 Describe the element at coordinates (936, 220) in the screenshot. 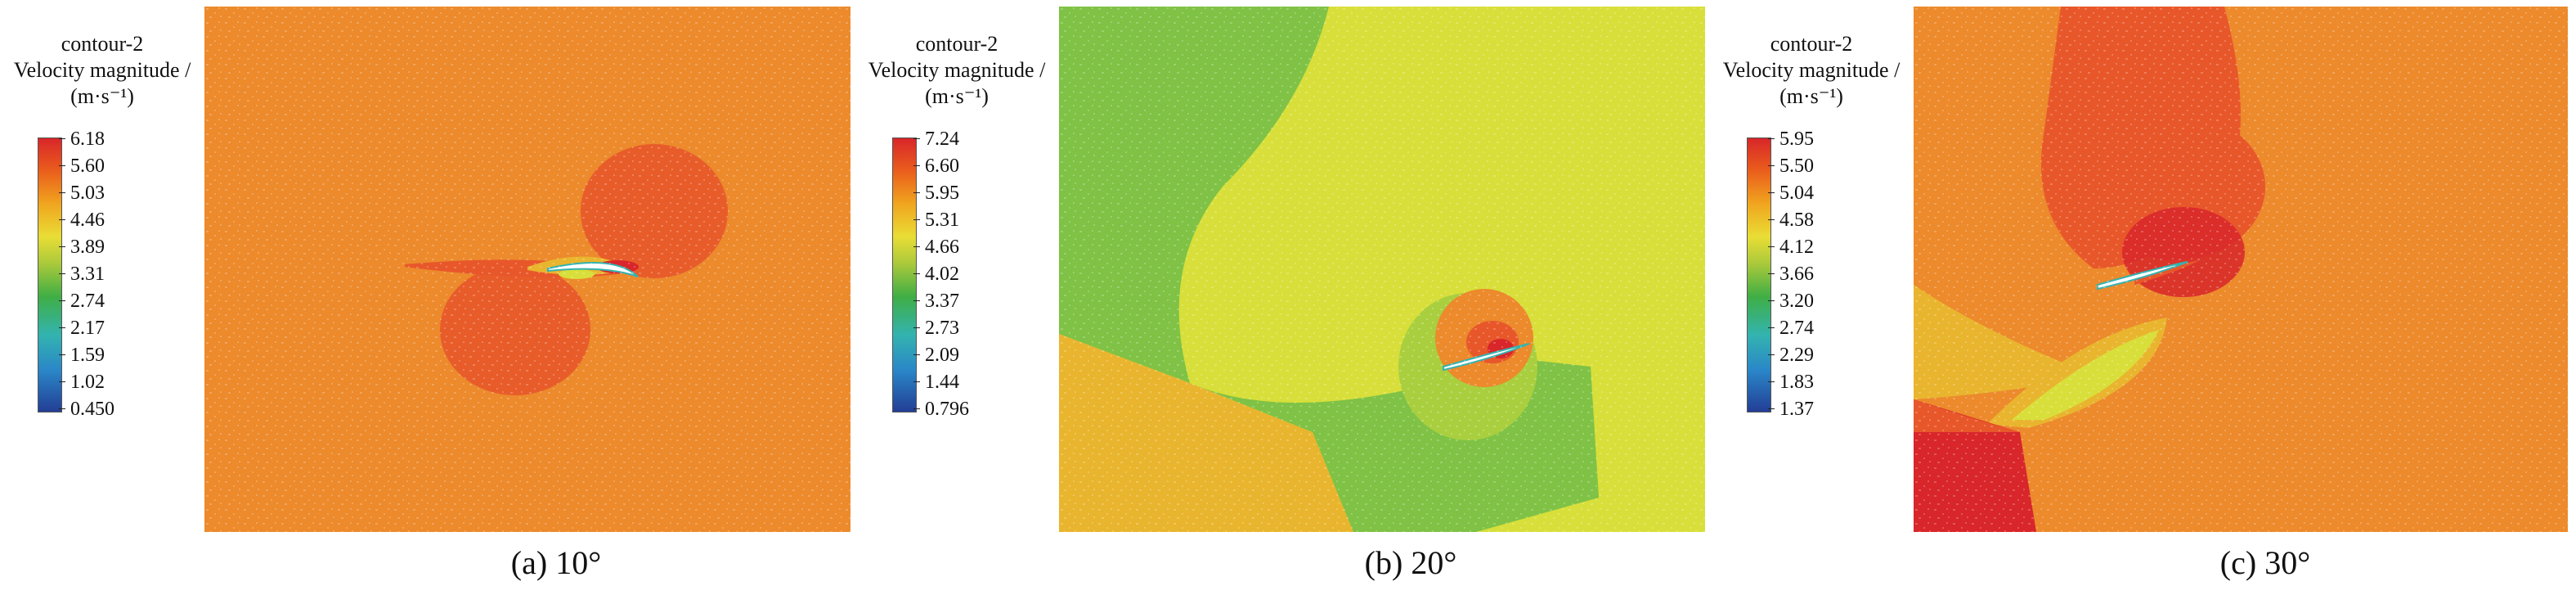

I see `tick-label: 5.31` at that location.